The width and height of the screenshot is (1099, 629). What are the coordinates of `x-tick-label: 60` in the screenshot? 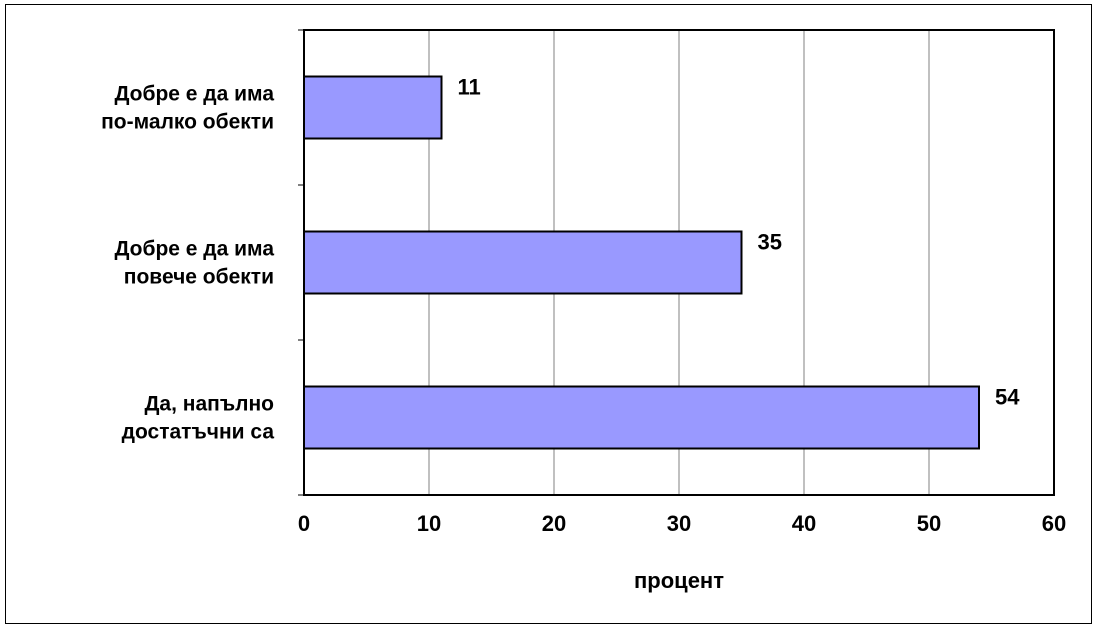 It's located at (1054, 523).